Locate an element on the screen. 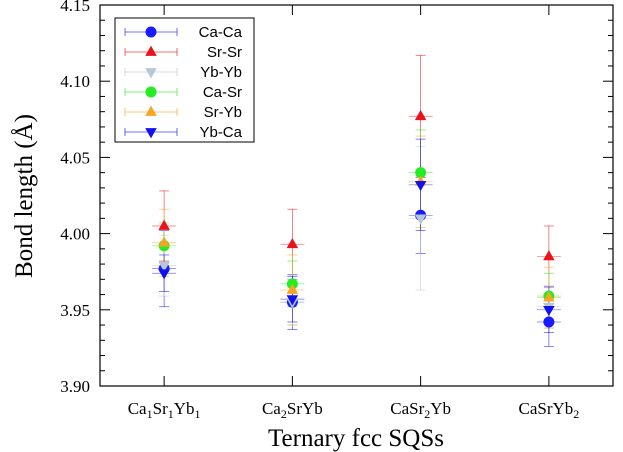  y-tick-label: 3.90 is located at coordinates (75, 386).